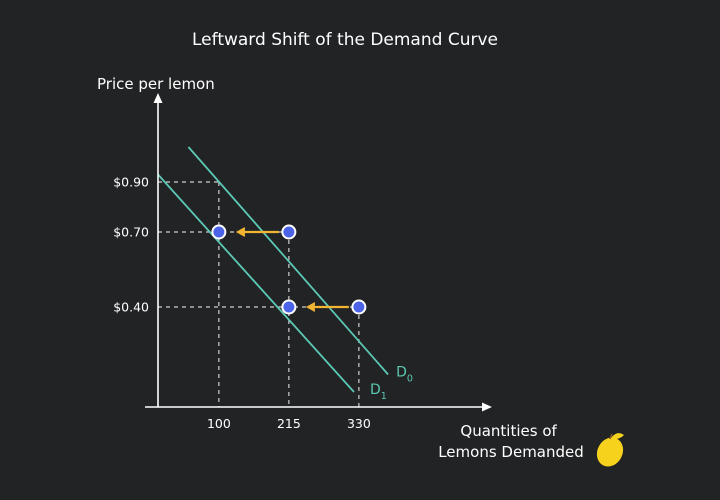 This screenshot has height=500, width=720. Describe the element at coordinates (617, 436) in the screenshot. I see `lemon-leaf` at that location.